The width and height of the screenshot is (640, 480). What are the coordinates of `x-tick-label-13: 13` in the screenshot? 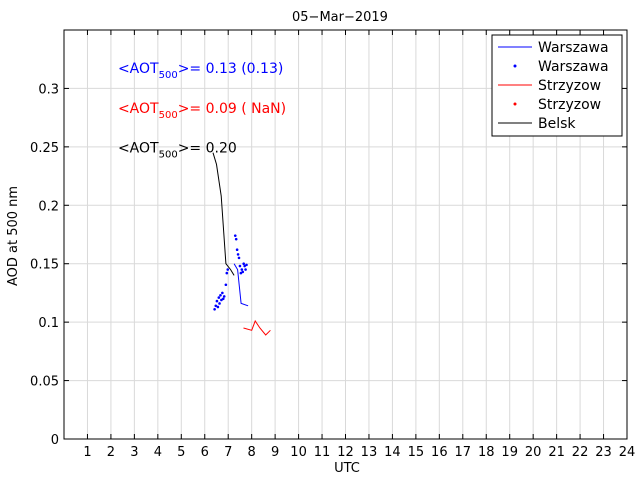 It's located at (369, 452).